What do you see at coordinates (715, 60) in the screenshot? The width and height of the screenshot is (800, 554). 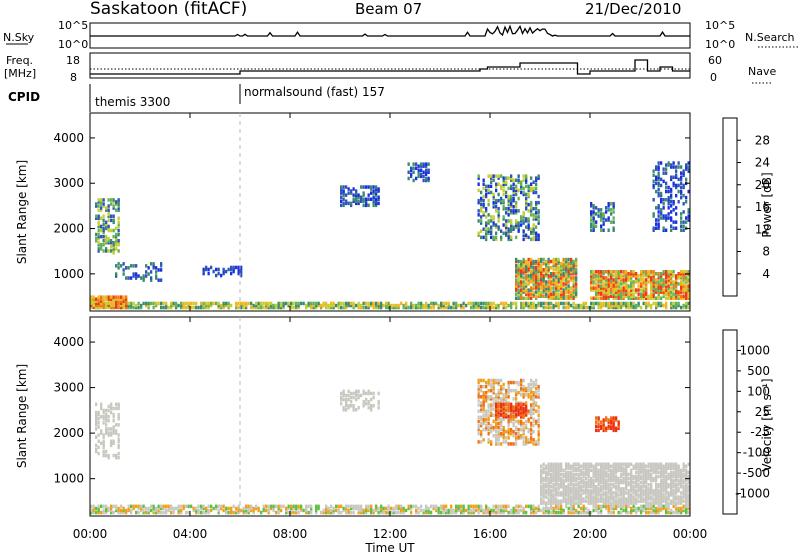 I see `nave-tick-top: 60` at bounding box center [715, 60].